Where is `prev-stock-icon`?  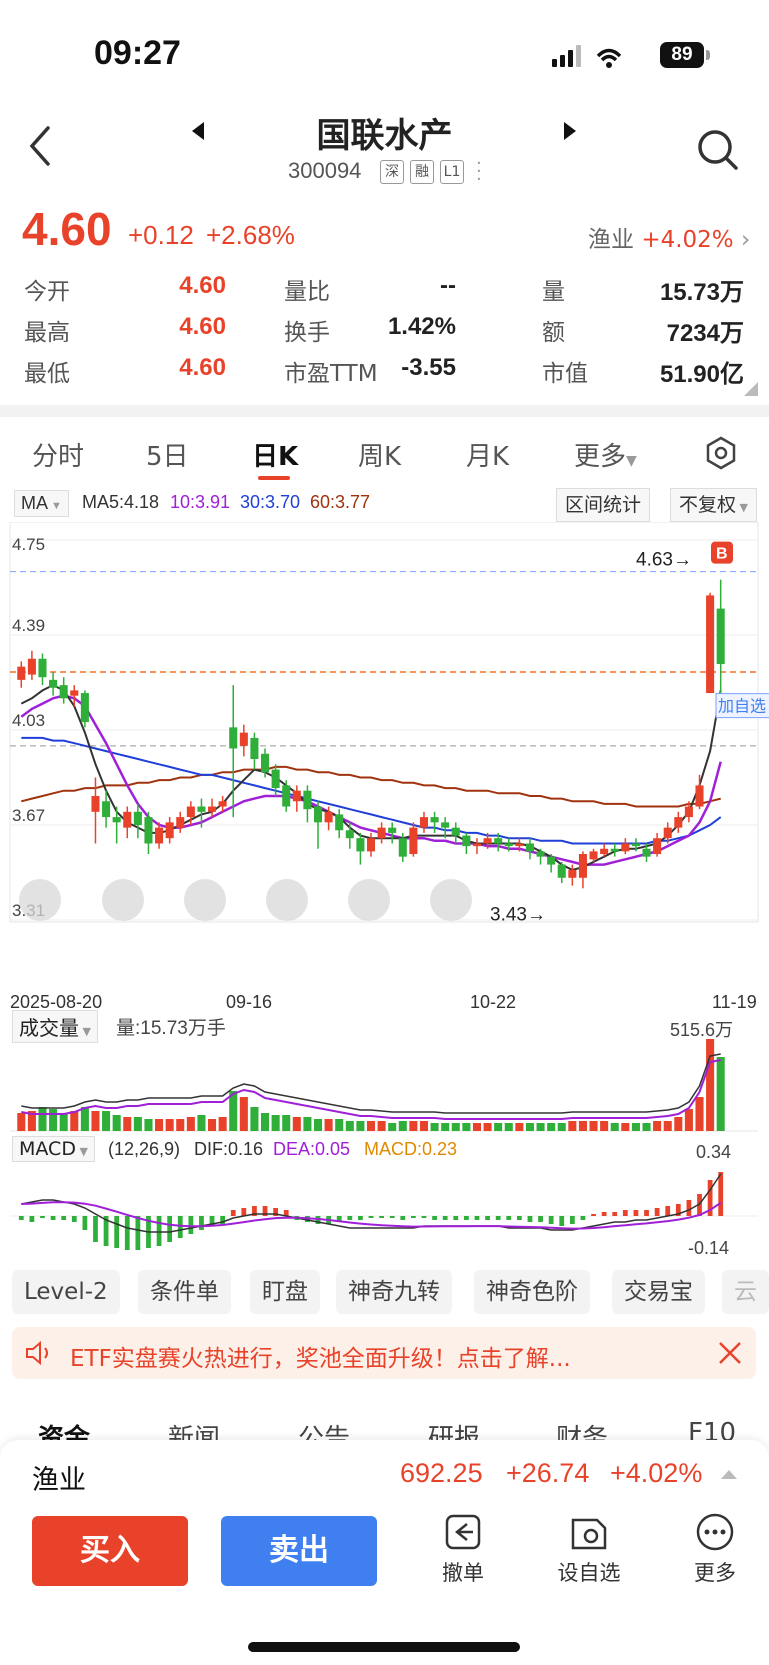 prev-stock-icon is located at coordinates (198, 131).